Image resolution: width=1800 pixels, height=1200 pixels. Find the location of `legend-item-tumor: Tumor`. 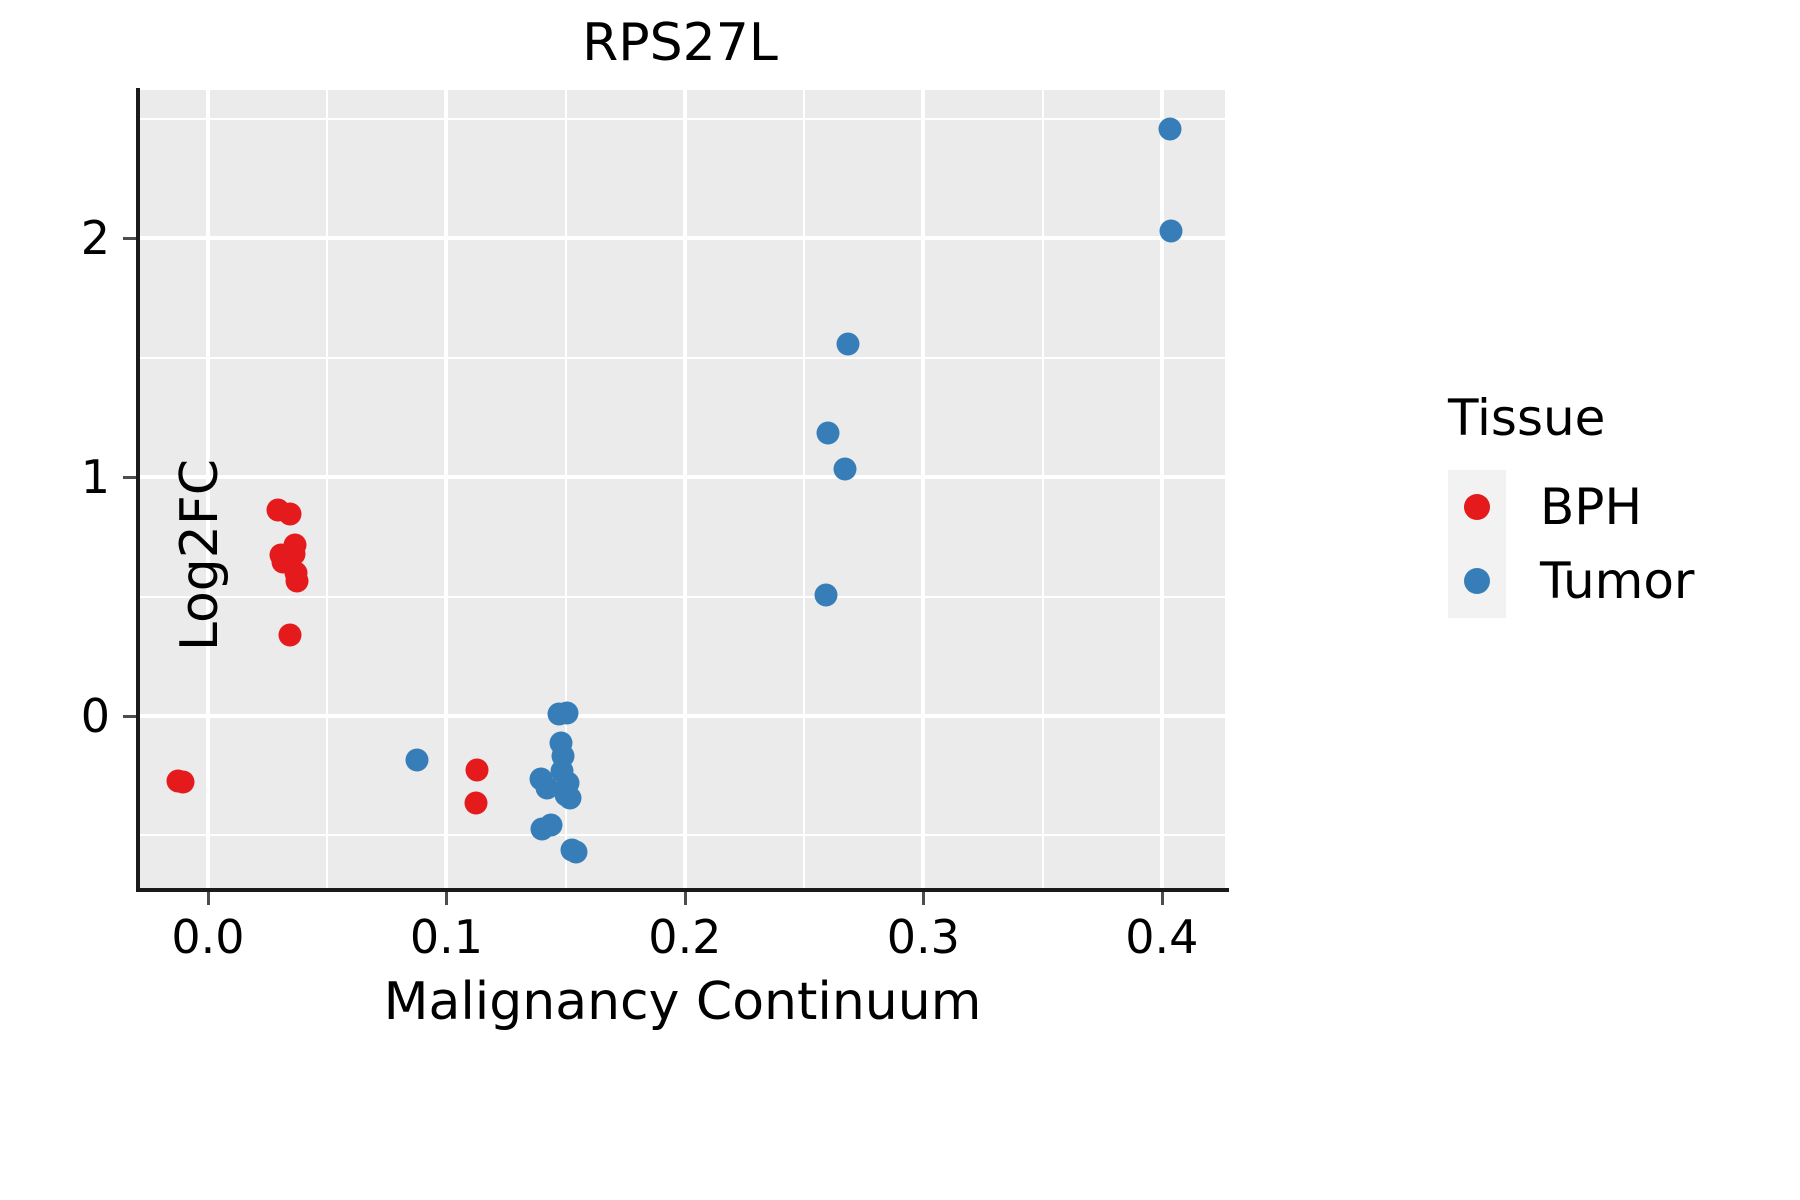

legend-item-tumor: Tumor is located at coordinates (1618, 581).